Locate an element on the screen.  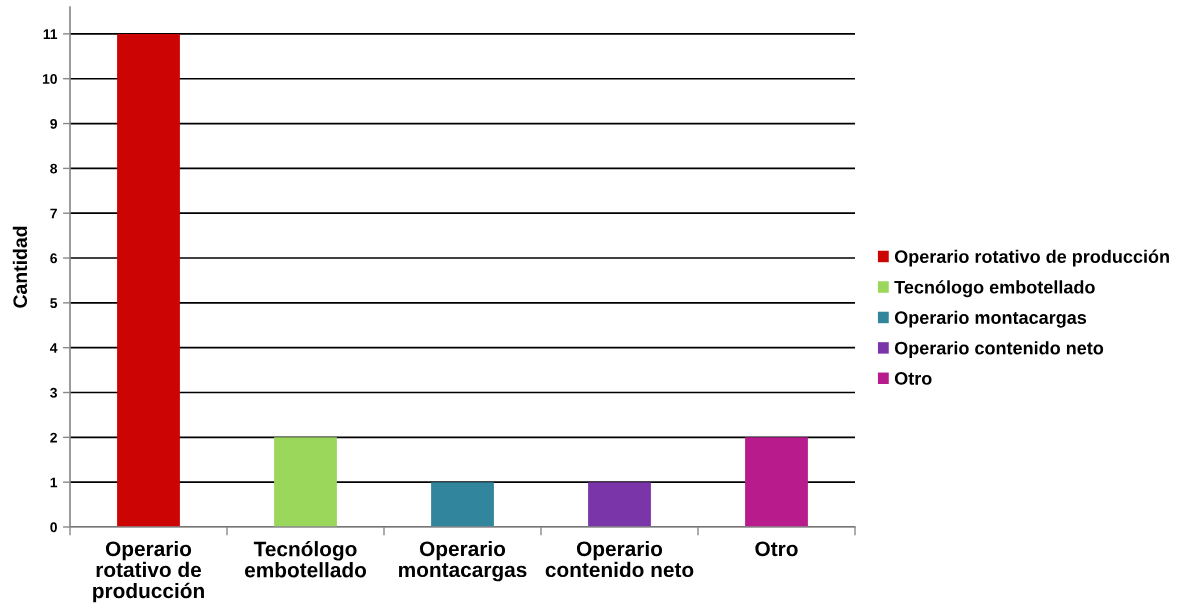
legend-label: Operario contenido neto is located at coordinates (999, 350).